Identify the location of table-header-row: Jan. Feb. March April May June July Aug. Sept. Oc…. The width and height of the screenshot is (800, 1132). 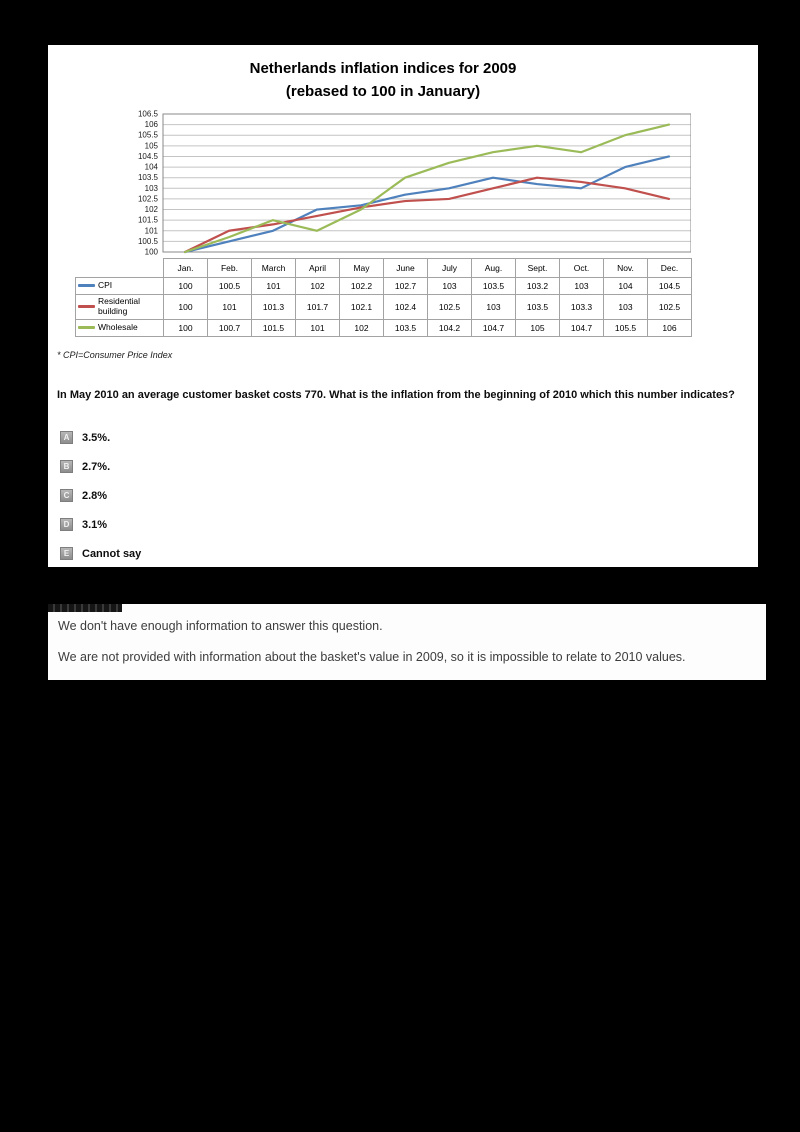
(384, 268).